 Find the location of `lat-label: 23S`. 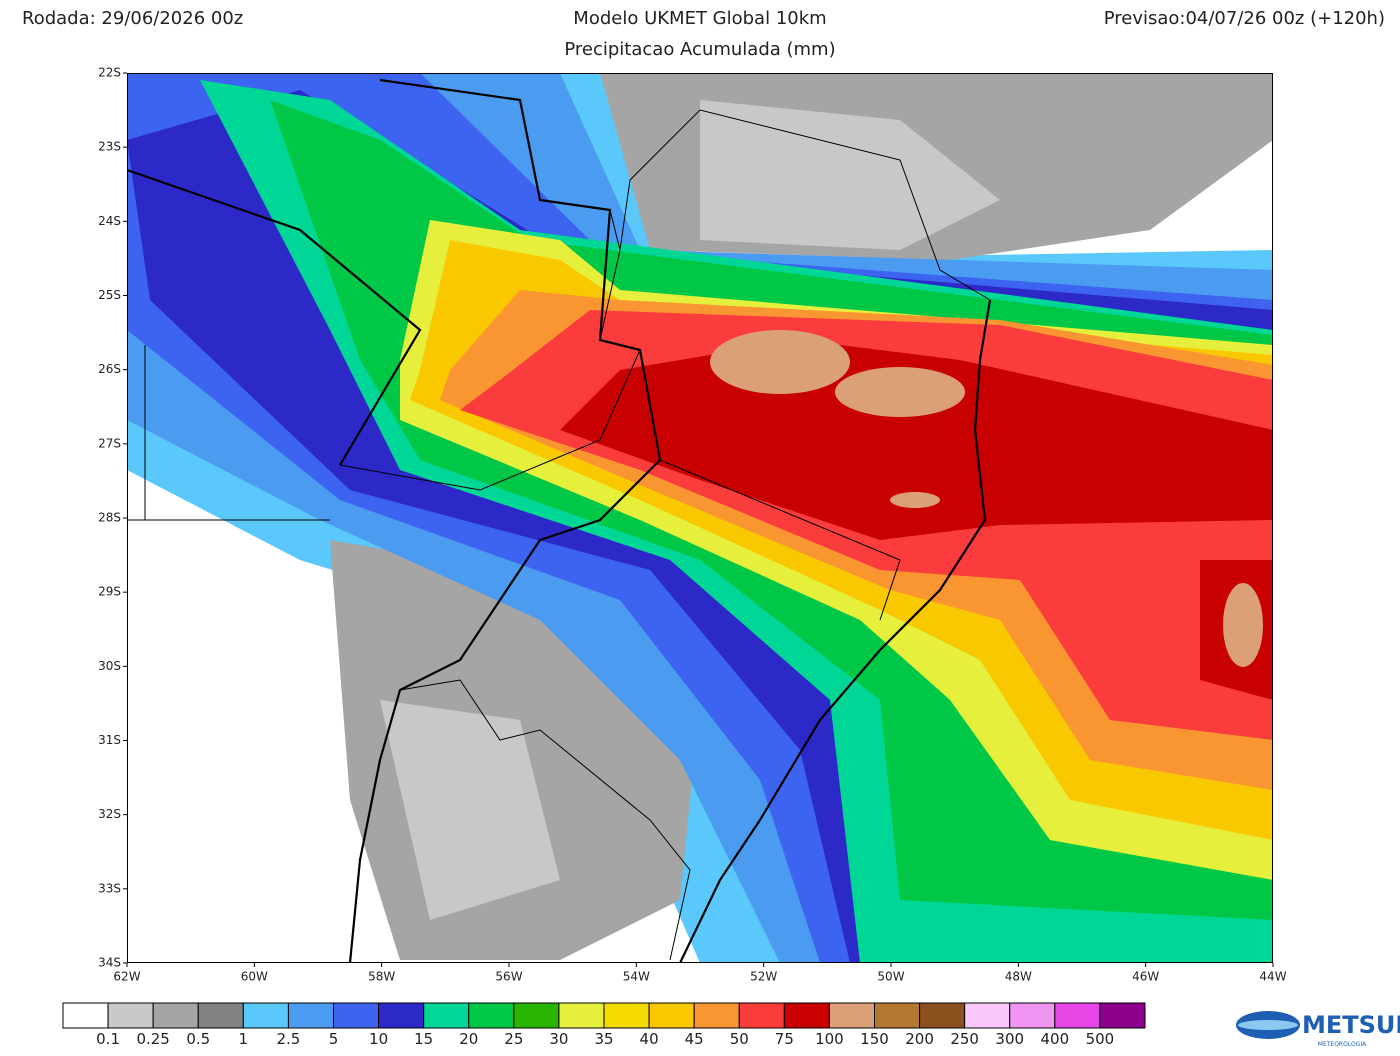

lat-label: 23S is located at coordinates (109, 147).